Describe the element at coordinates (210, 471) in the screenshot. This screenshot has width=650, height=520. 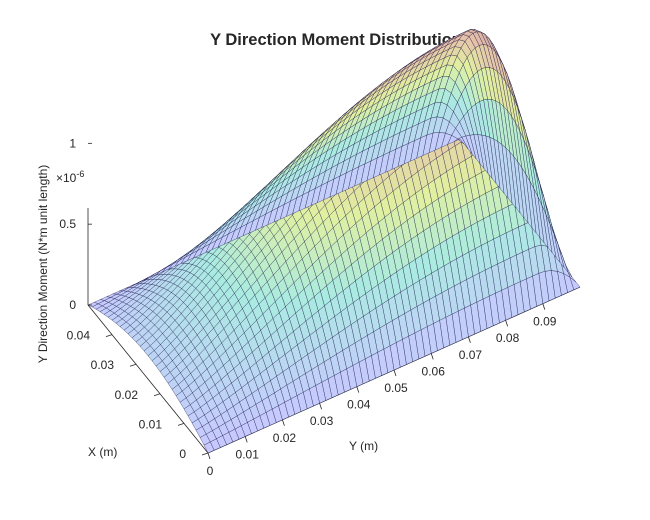
I see `y-tick-label: 0` at that location.